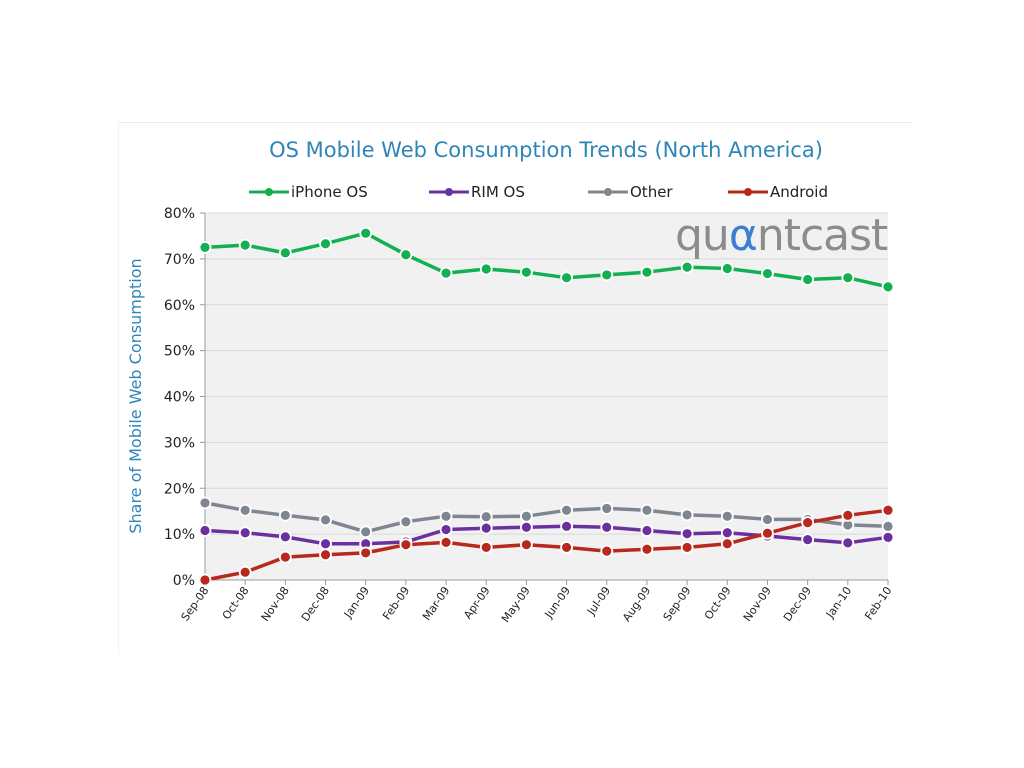 Image resolution: width=1024 pixels, height=768 pixels. Describe the element at coordinates (598, 601) in the screenshot. I see `x-tick-label: Jul-09` at that location.